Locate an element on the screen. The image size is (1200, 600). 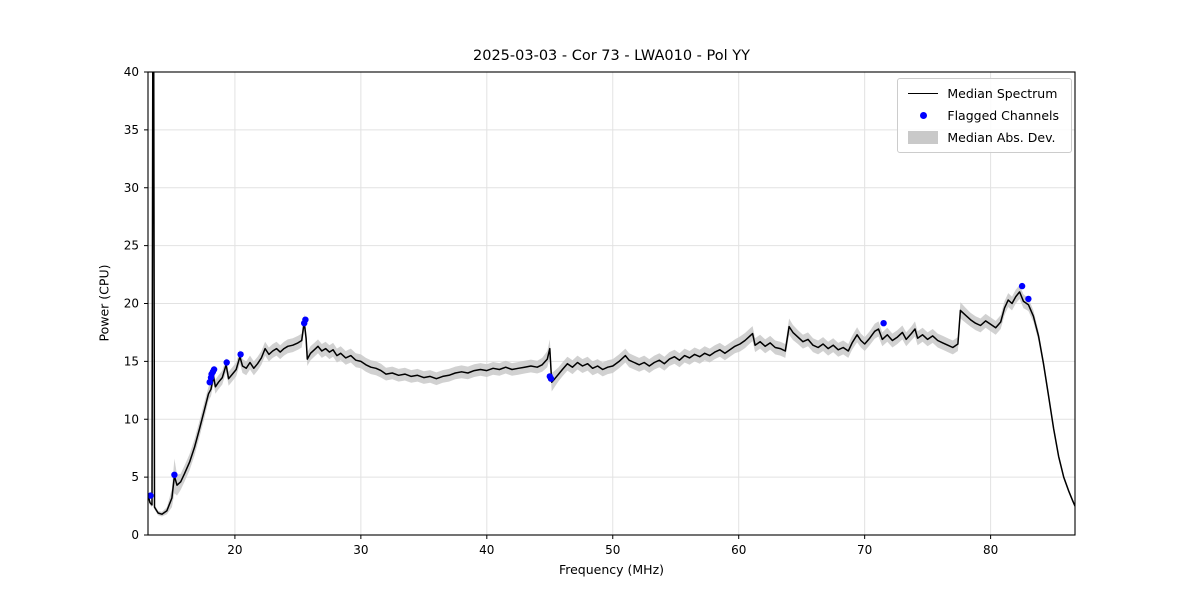
x-tick-label: 80 is located at coordinates (990, 550).